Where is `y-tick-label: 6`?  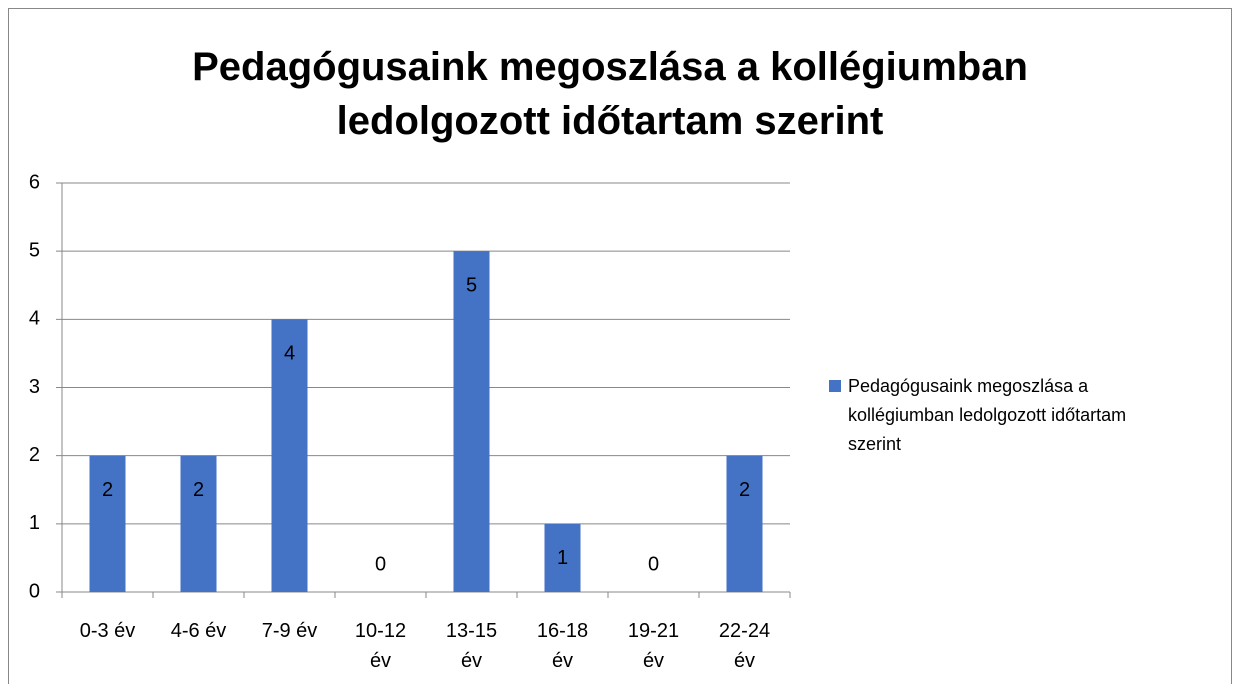 y-tick-label: 6 is located at coordinates (34, 182).